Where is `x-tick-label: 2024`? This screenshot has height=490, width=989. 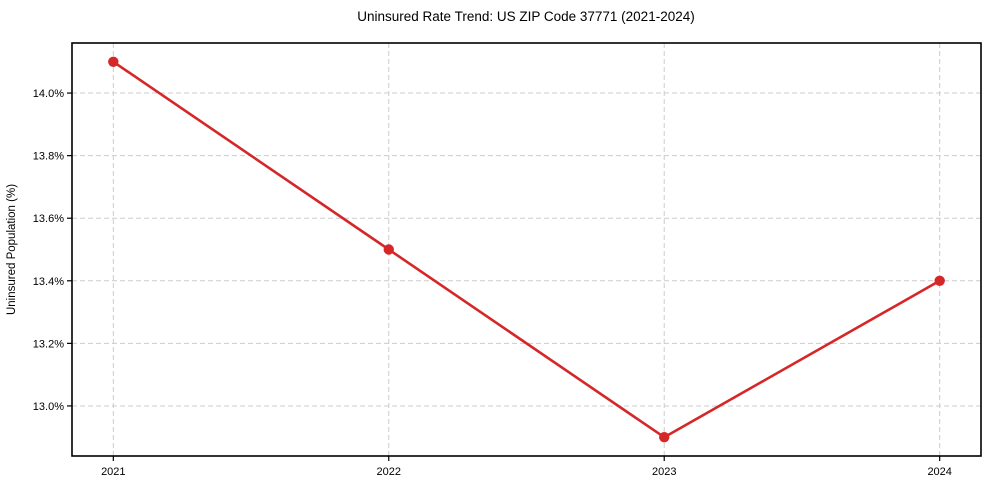 x-tick-label: 2024 is located at coordinates (939, 472).